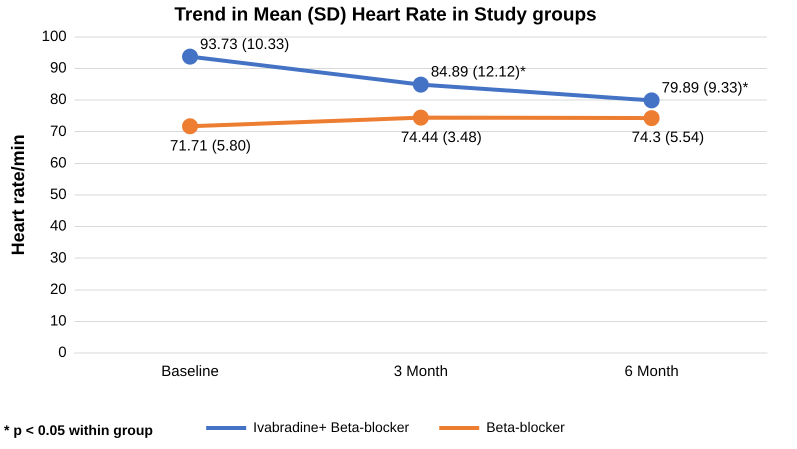  Describe the element at coordinates (62, 353) in the screenshot. I see `y-tick-label: 0` at that location.